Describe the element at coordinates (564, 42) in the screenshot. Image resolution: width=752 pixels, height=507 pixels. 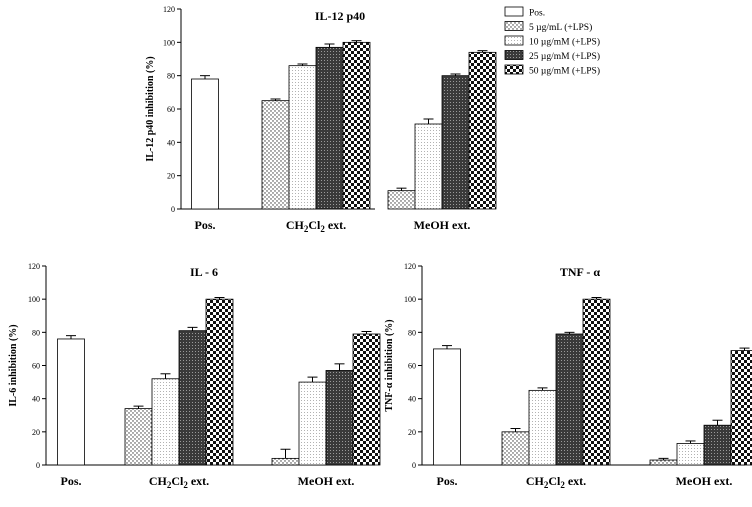
I see `legend-label: 10 µg/mM (+LPS)` at that location.